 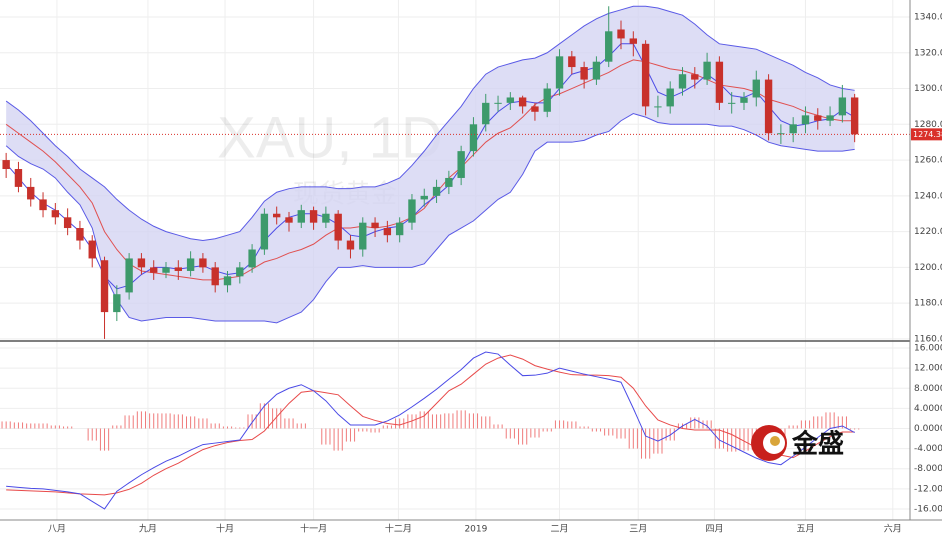 I want to click on y-tick-label: 1160.00, so click(x=928, y=339).